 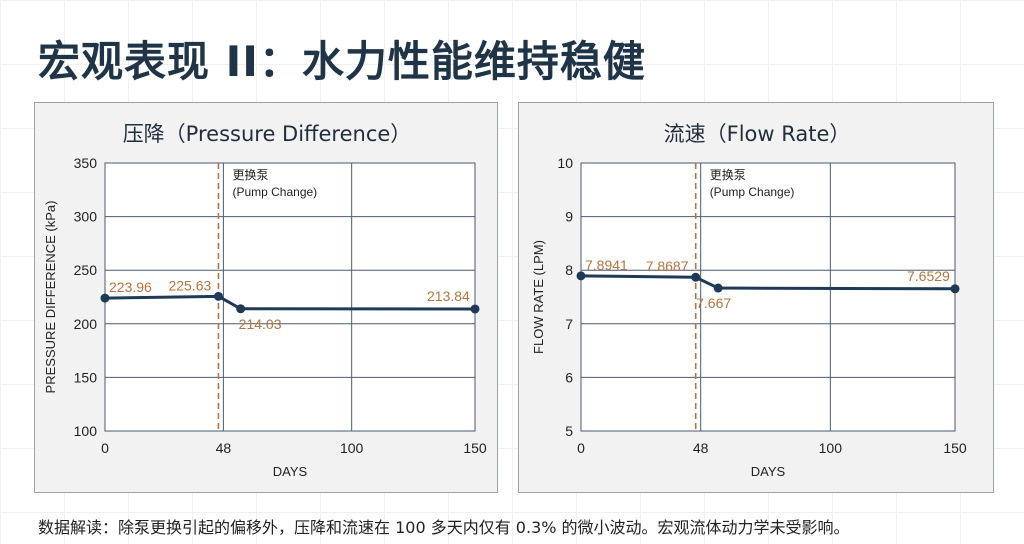 What do you see at coordinates (50, 297) in the screenshot?
I see `y-axis-label: PRESSURE DIFFERENCE (kPa)` at bounding box center [50, 297].